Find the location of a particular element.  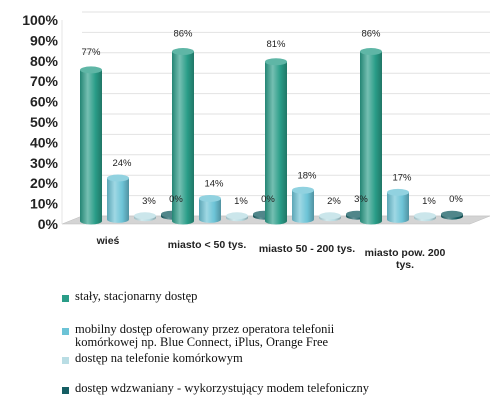

data-label: 2% is located at coordinates (334, 201).